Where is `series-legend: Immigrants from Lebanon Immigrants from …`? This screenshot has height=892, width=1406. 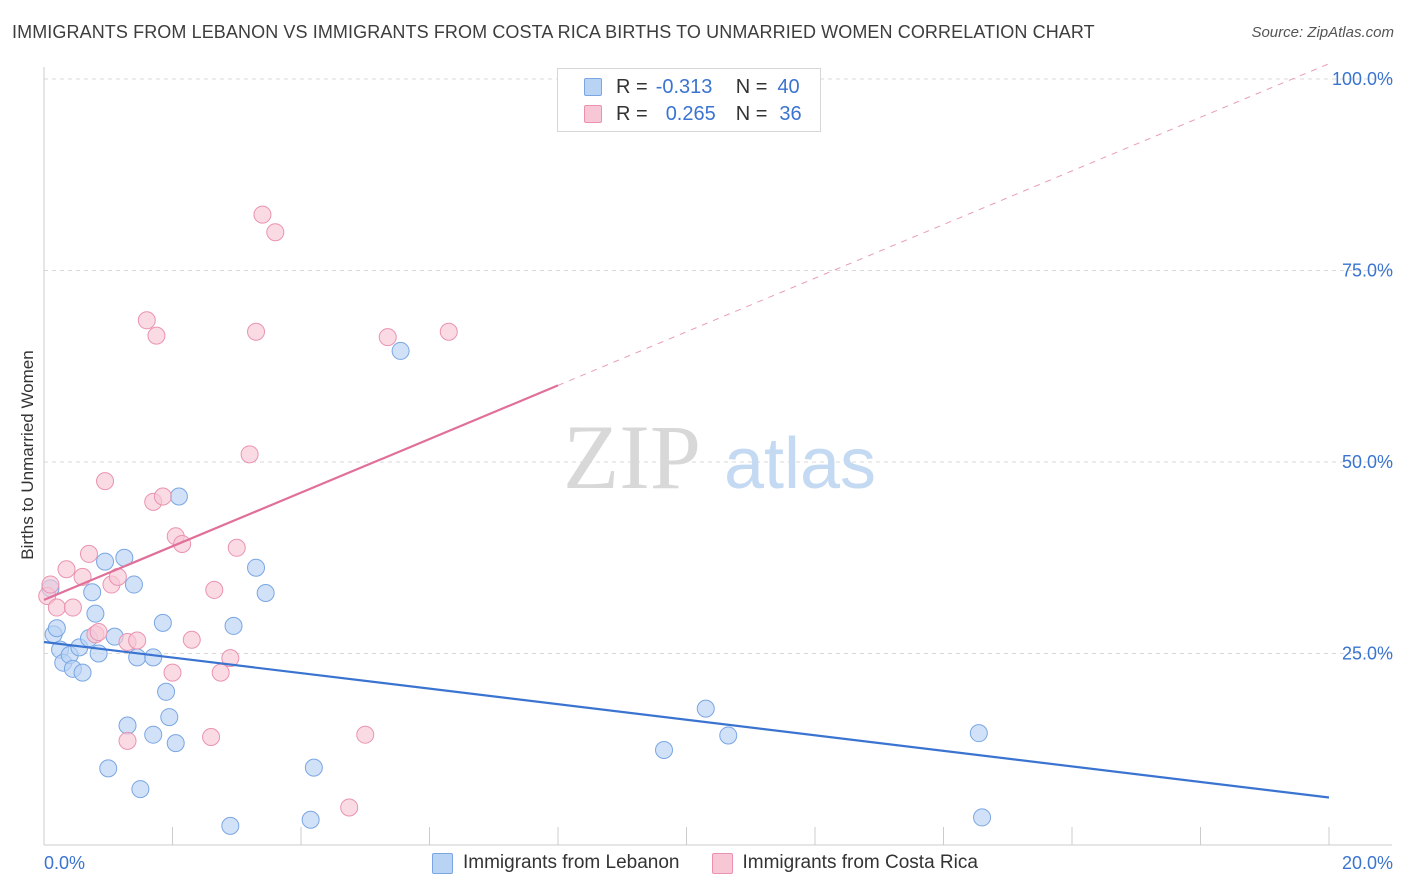 series-legend: Immigrants from Lebanon Immigrants from … is located at coordinates (721, 863).